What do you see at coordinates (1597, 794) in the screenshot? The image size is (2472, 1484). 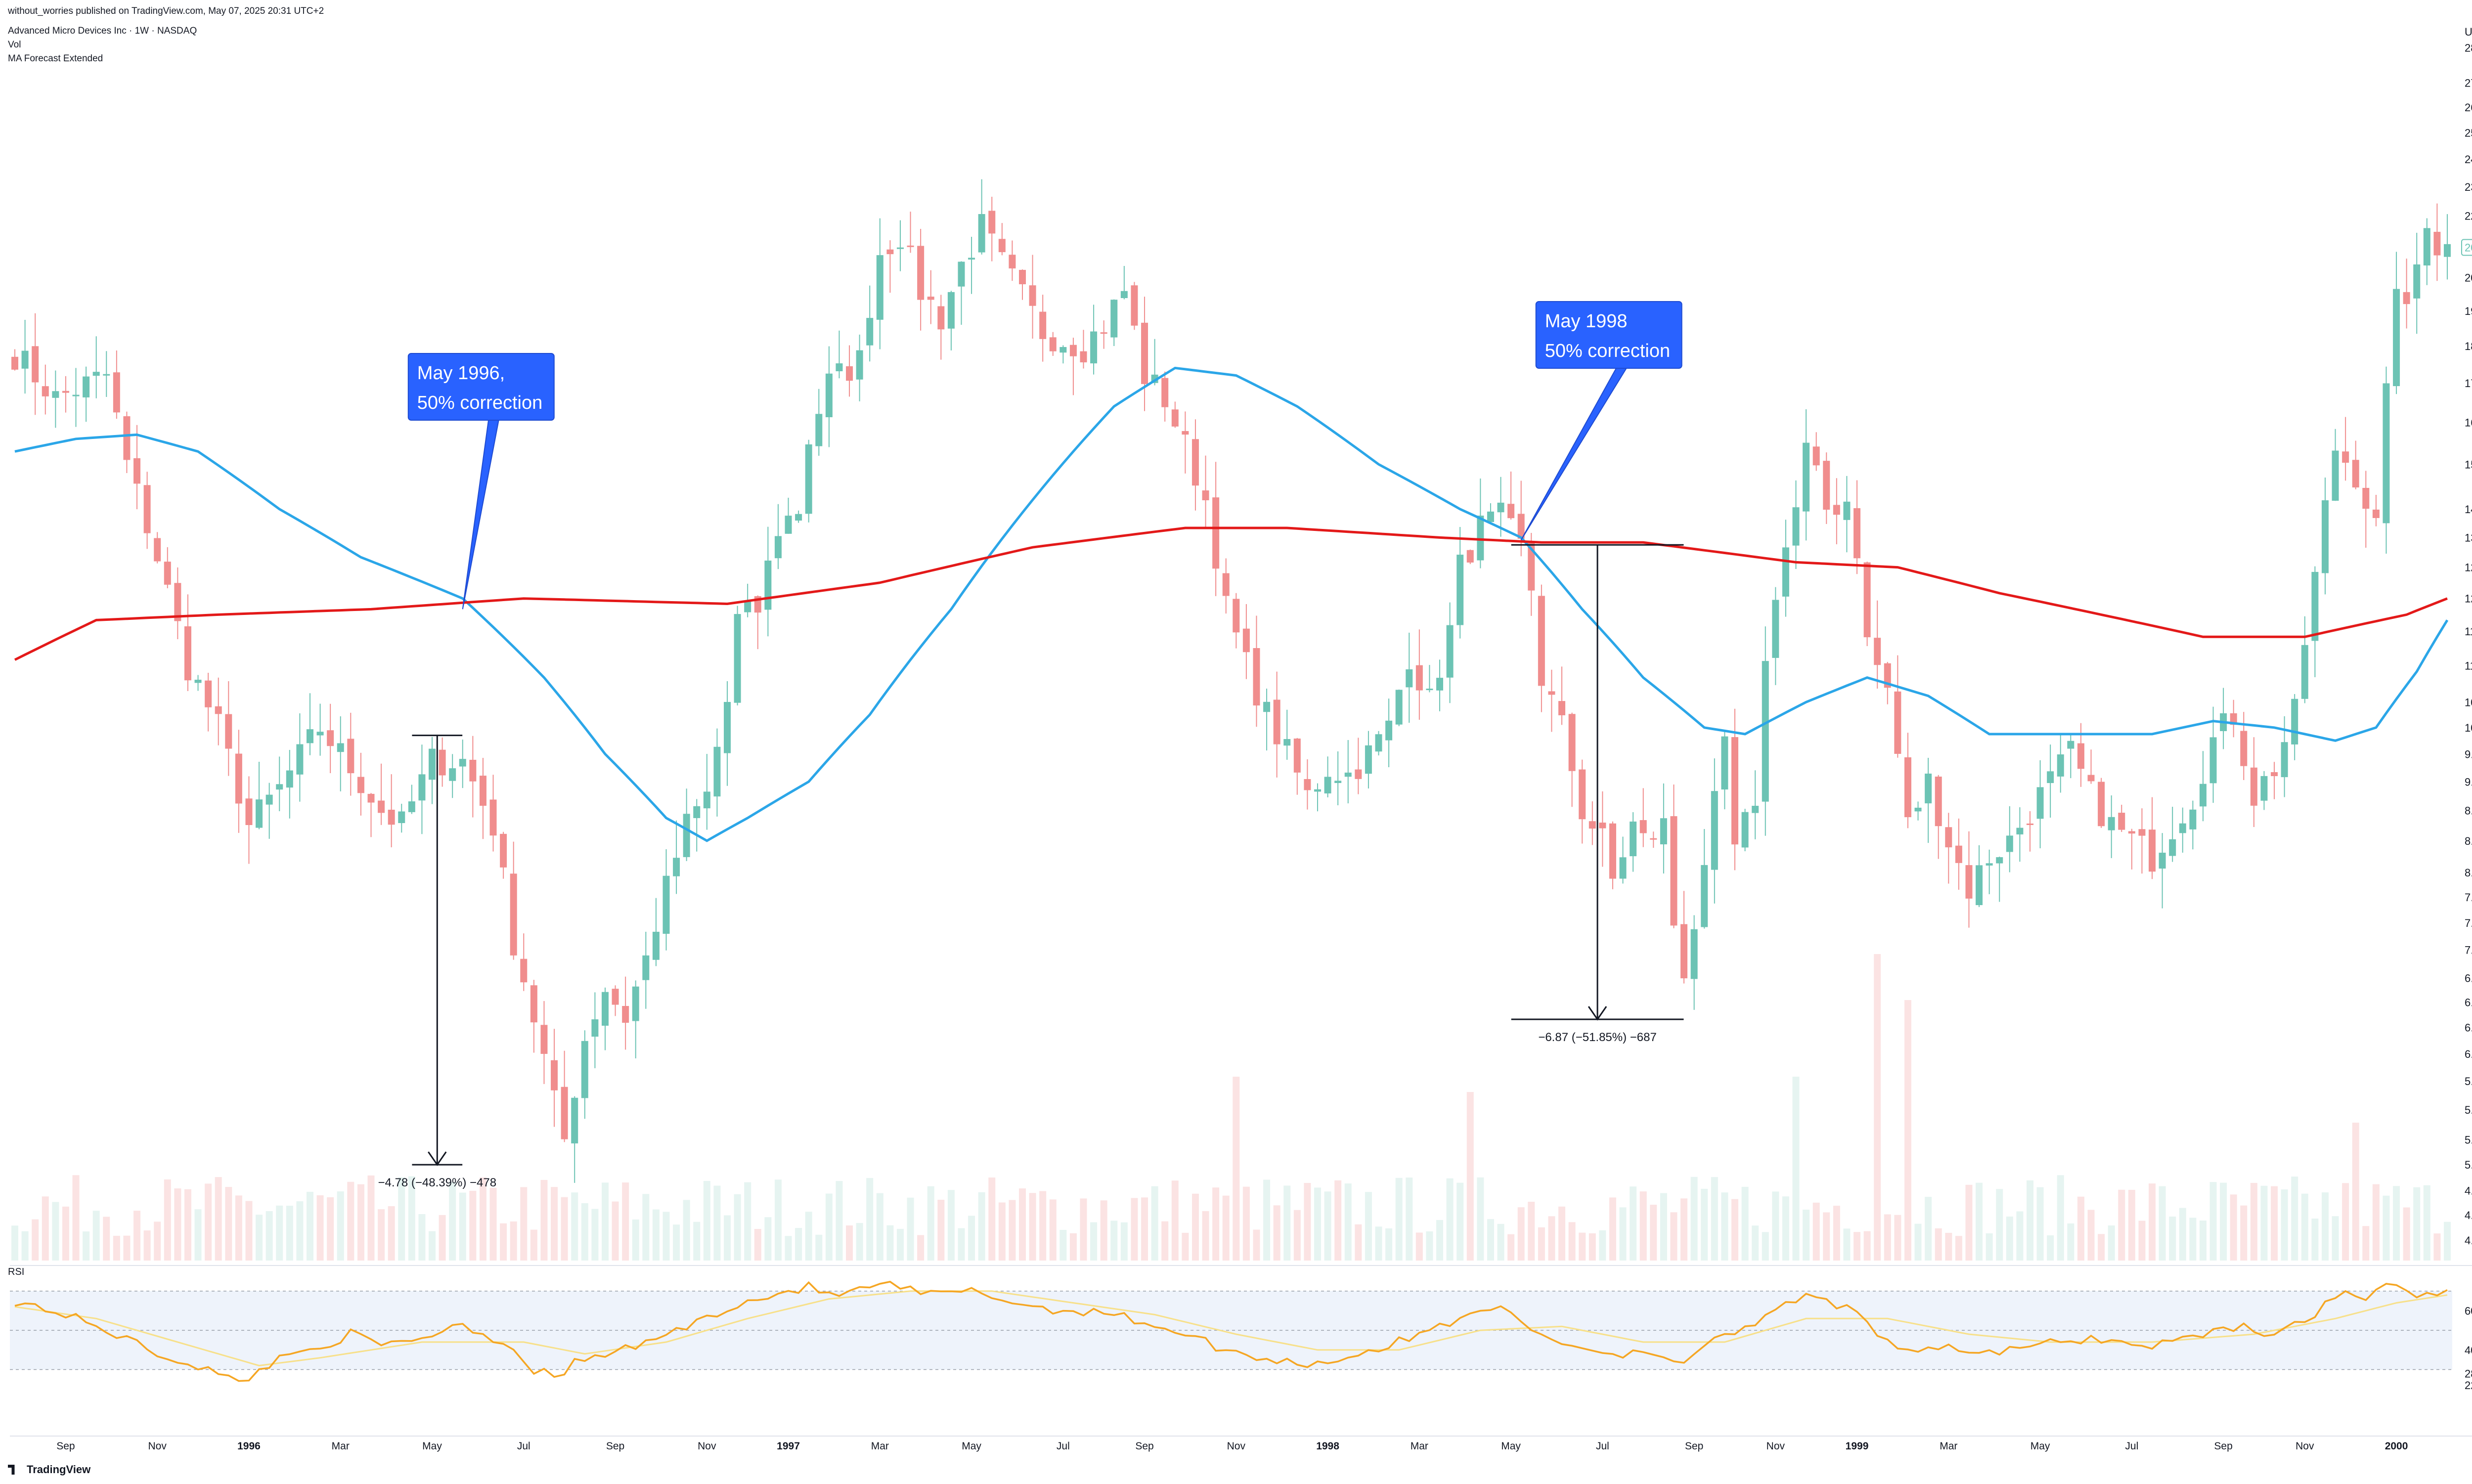 I see `measure-1998: −6.87 (−51.85%) −687` at bounding box center [1597, 794].